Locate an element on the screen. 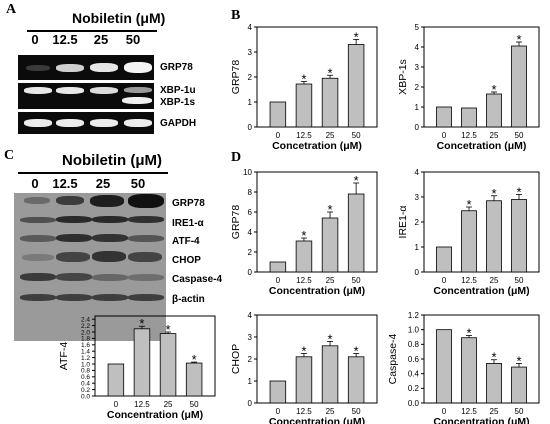 The height and width of the screenshot is (424, 550). band-label-atf4: ATF-4 is located at coordinates (186, 241).